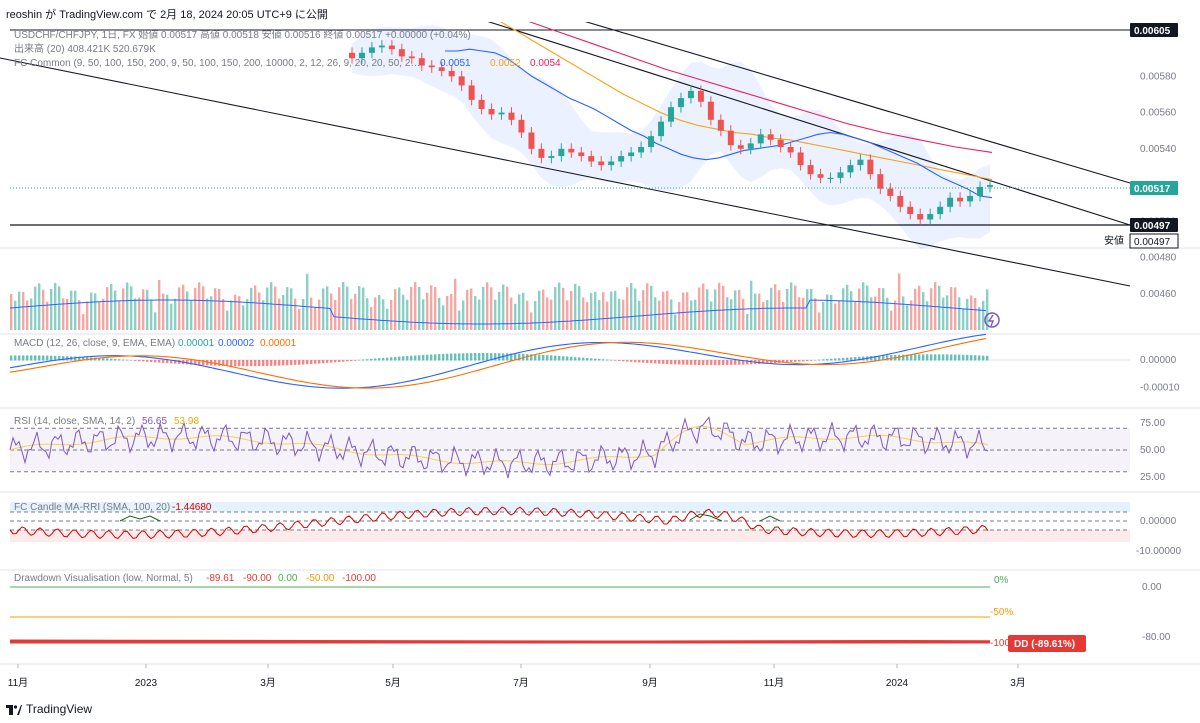 The width and height of the screenshot is (1200, 723). What do you see at coordinates (49, 709) in the screenshot?
I see `tradingview-footer: TradingView` at bounding box center [49, 709].